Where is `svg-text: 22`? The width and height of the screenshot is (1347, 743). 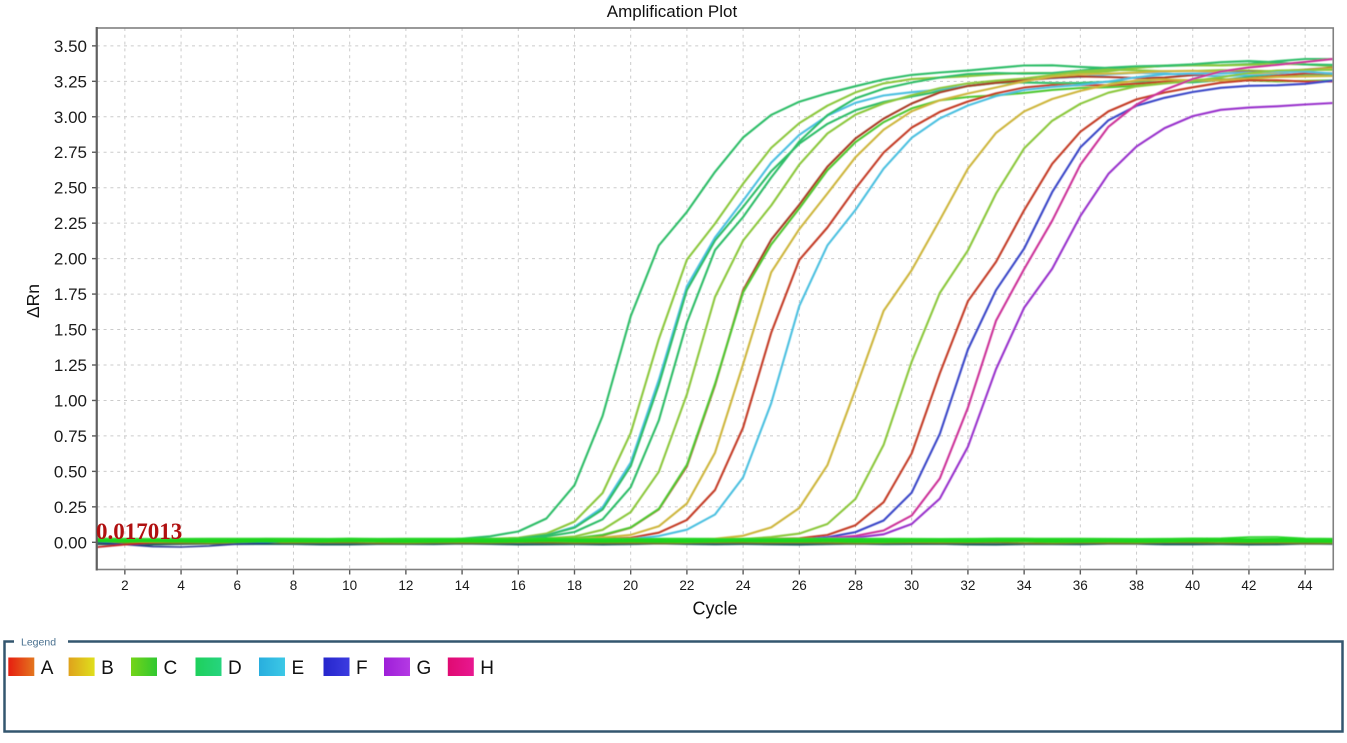
svg-text: 22 is located at coordinates (686, 585).